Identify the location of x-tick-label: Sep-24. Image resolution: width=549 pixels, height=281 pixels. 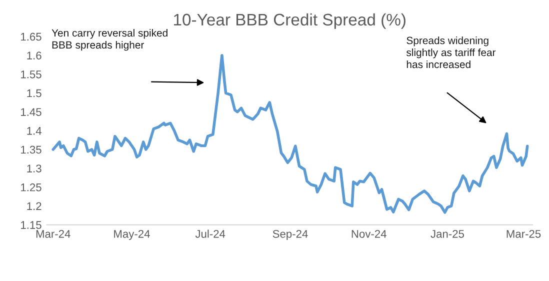
(290, 235).